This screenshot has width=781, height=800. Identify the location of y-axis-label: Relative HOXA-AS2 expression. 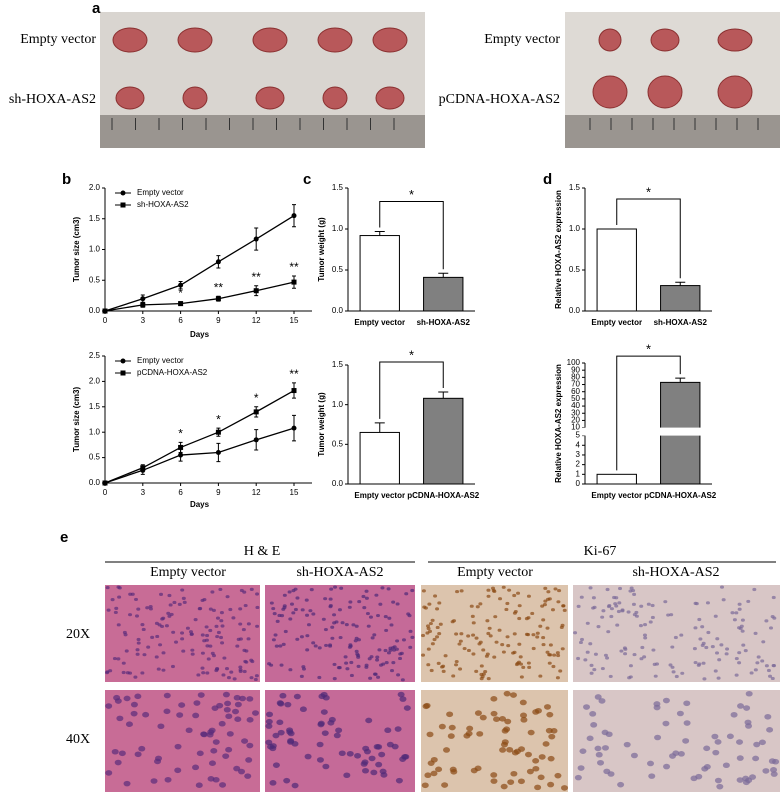
(558, 423).